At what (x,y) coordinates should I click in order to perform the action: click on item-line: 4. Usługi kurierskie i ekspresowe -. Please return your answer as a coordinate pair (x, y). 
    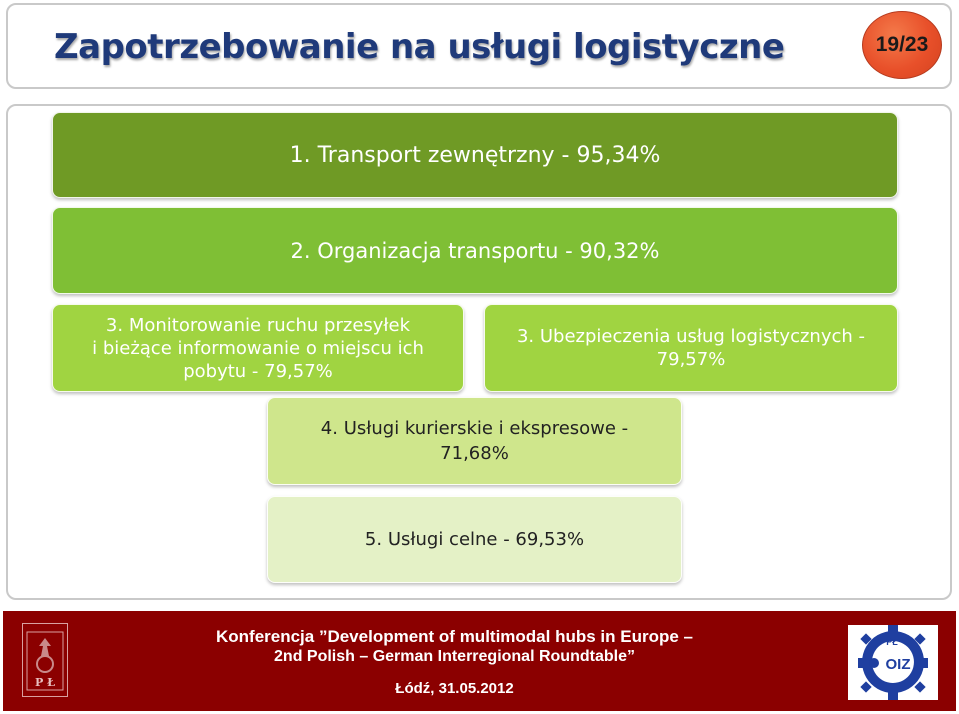
    Looking at the image, I should click on (474, 428).